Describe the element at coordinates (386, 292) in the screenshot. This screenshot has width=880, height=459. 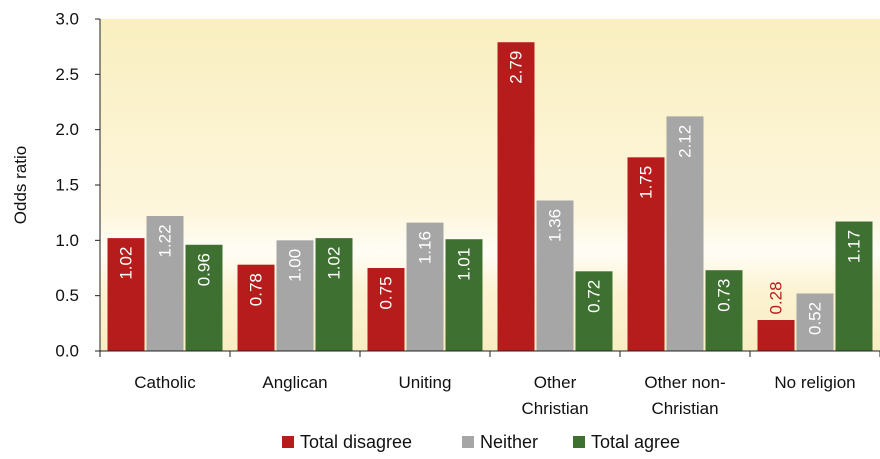
I see `data-label: 0.75` at that location.